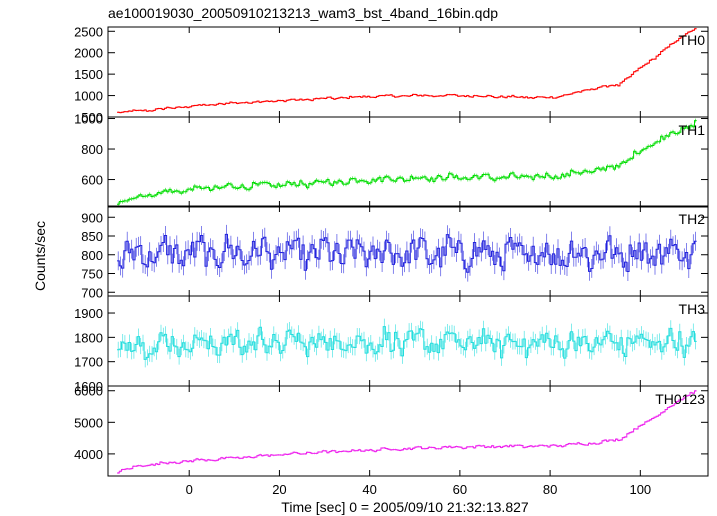 The width and height of the screenshot is (717, 516). I want to click on series-line-th2, so click(407, 253).